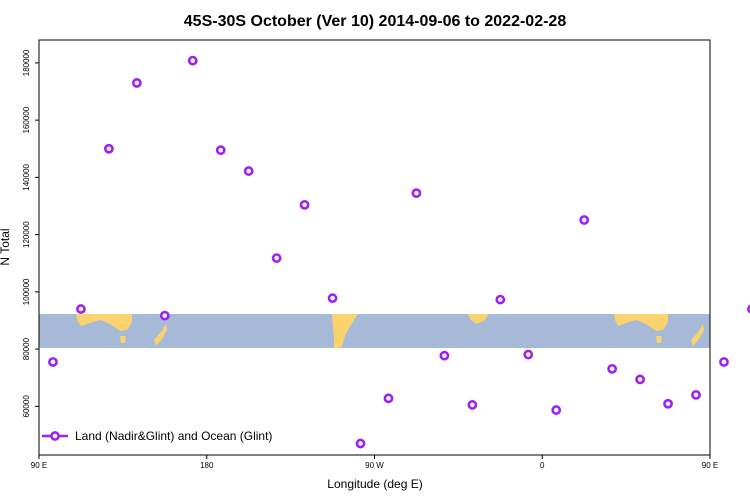  I want to click on y-tick-label: 60000, so click(26, 406).